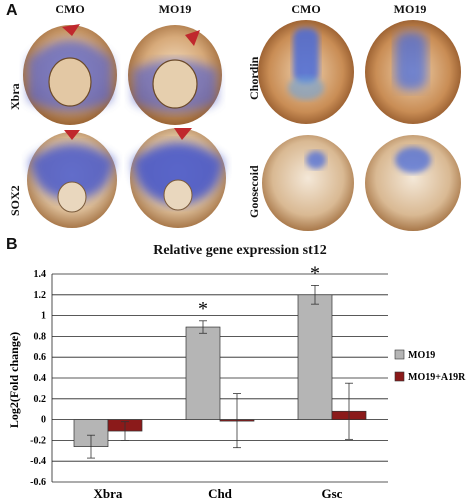 This screenshot has width=475, height=500. What do you see at coordinates (38, 482) in the screenshot?
I see `y-tick-label: -0.6` at bounding box center [38, 482].